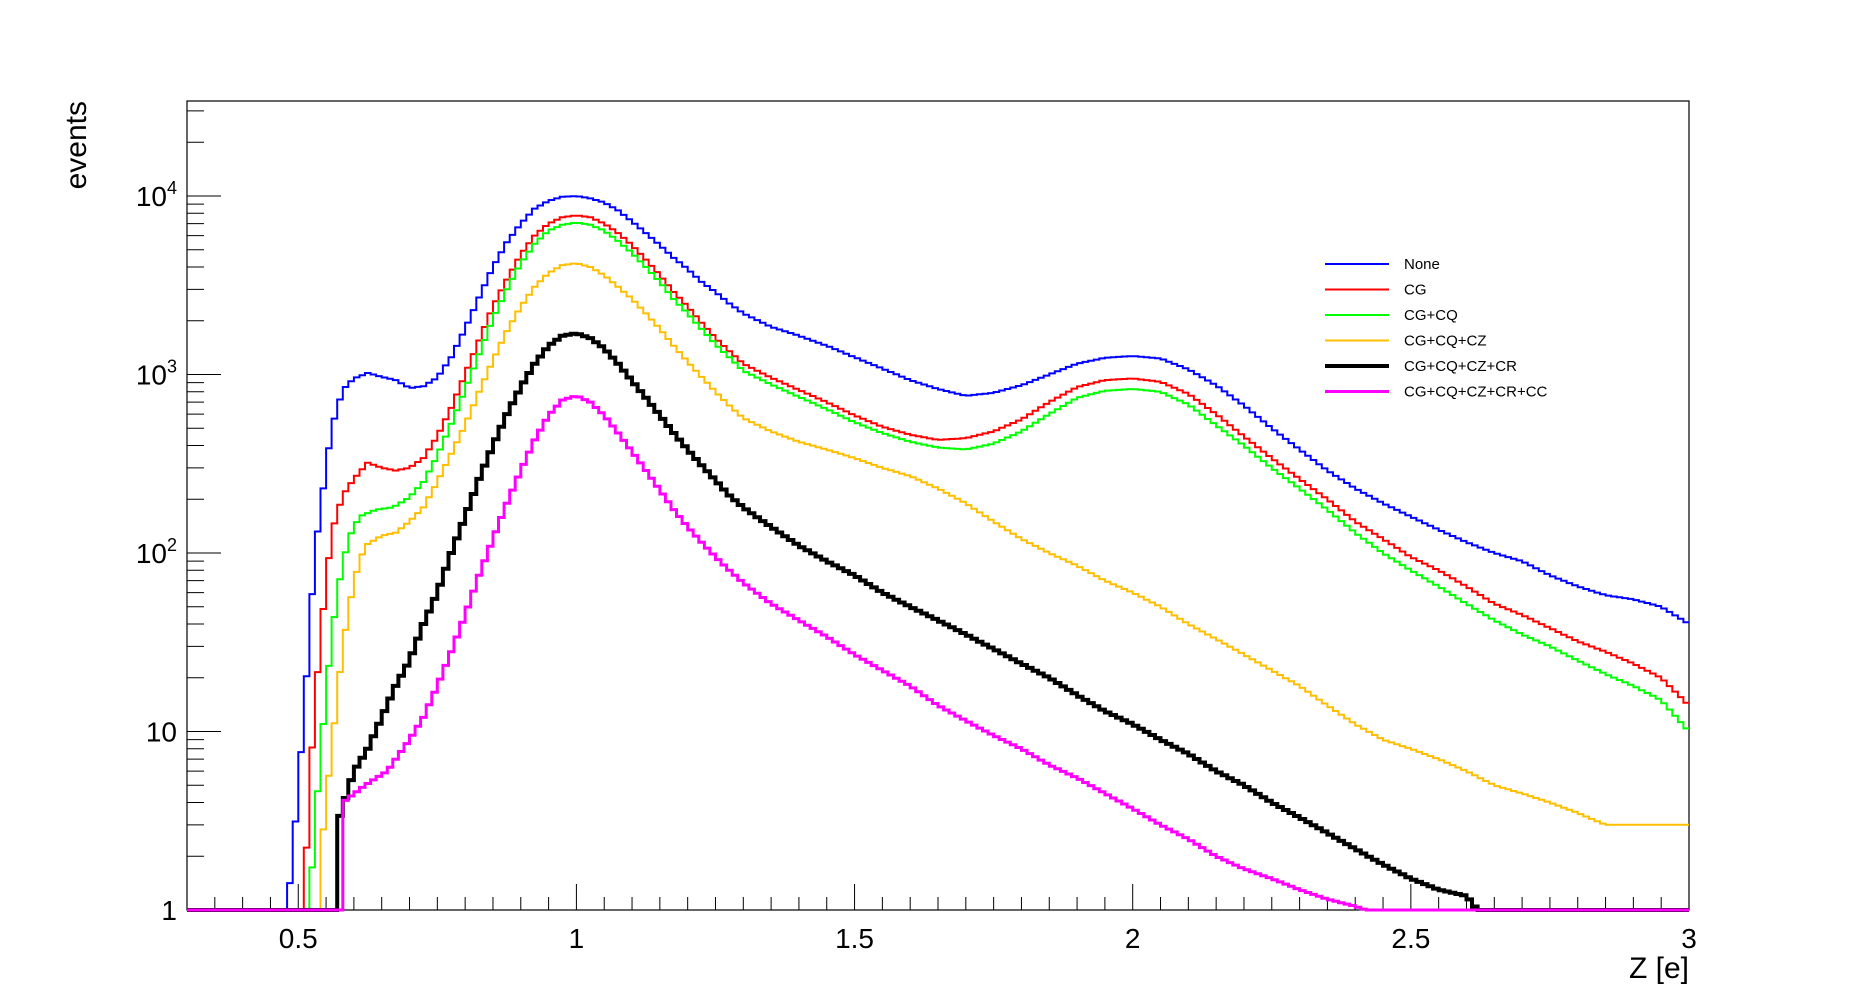  Describe the element at coordinates (1410, 938) in the screenshot. I see `x-tick-label: 2.5` at that location.